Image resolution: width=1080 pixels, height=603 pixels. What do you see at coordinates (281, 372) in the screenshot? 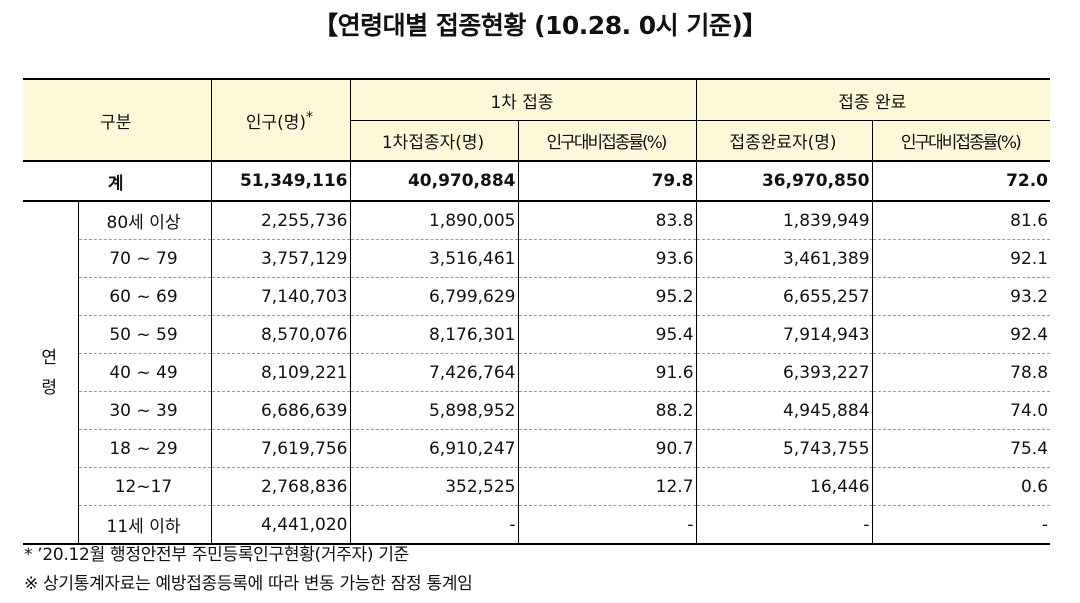
I see `population-cell: 8,109,221` at bounding box center [281, 372].